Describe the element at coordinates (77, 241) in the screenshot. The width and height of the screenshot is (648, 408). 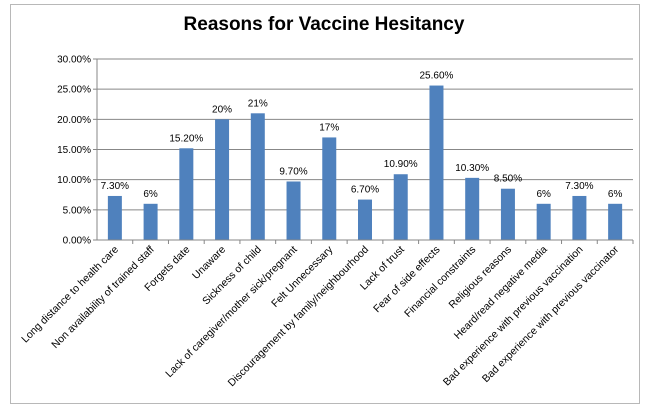
I see `y-tick-label: 0.00%` at that location.